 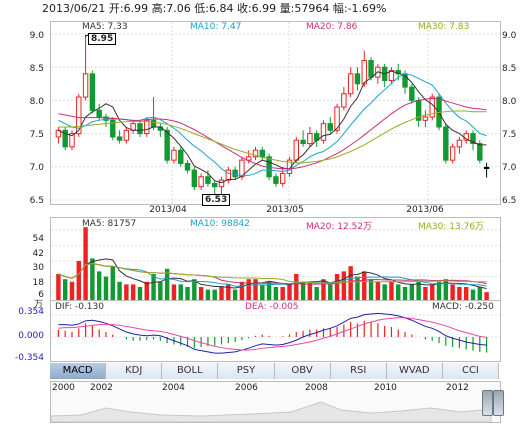 I want to click on navigator-year: 2008, so click(x=316, y=388).